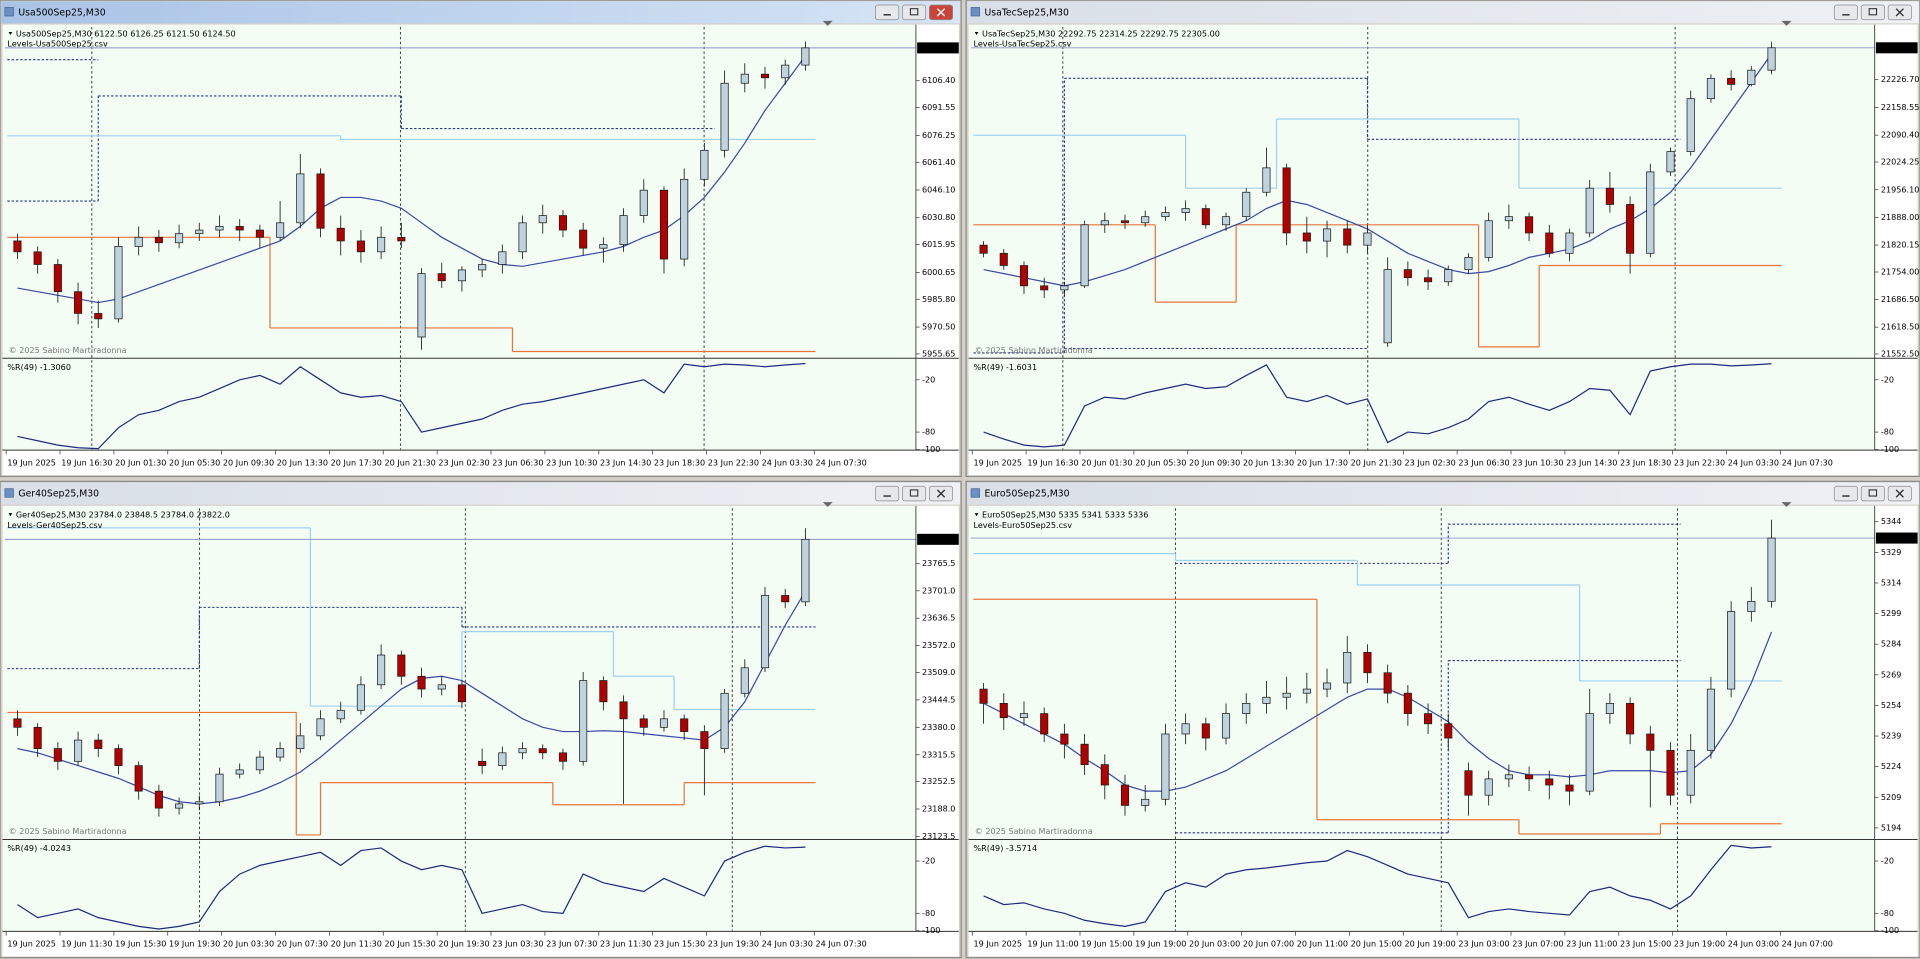 This screenshot has height=959, width=1920. I want to click on levels-file: Levels-Ger40Sep25.csv, so click(54, 525).